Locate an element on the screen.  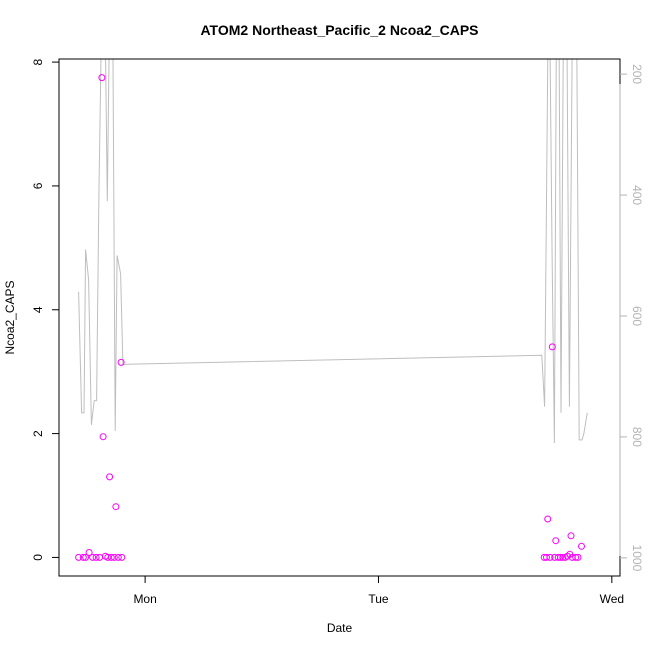
right-axis-tick-label: 1000 is located at coordinates (637, 558).